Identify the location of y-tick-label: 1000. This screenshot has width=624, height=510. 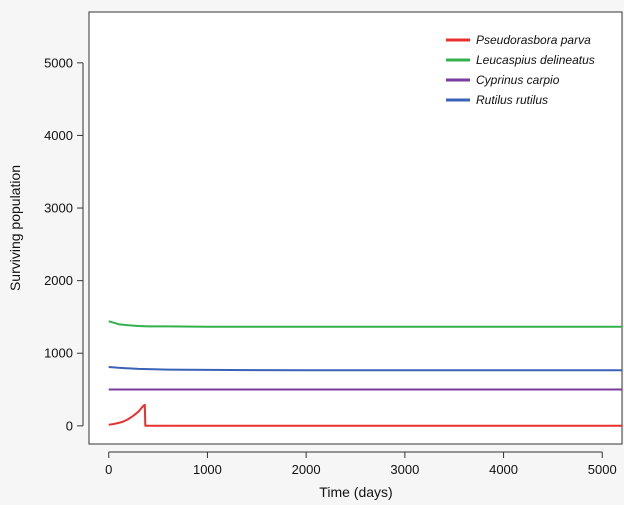
(58, 353).